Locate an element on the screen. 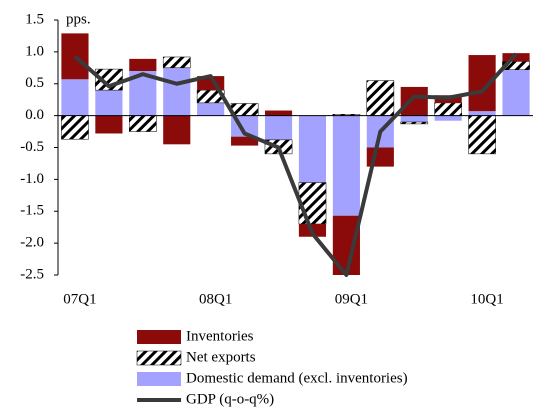 The width and height of the screenshot is (535, 410). legend-label: Net exports is located at coordinates (221, 357).